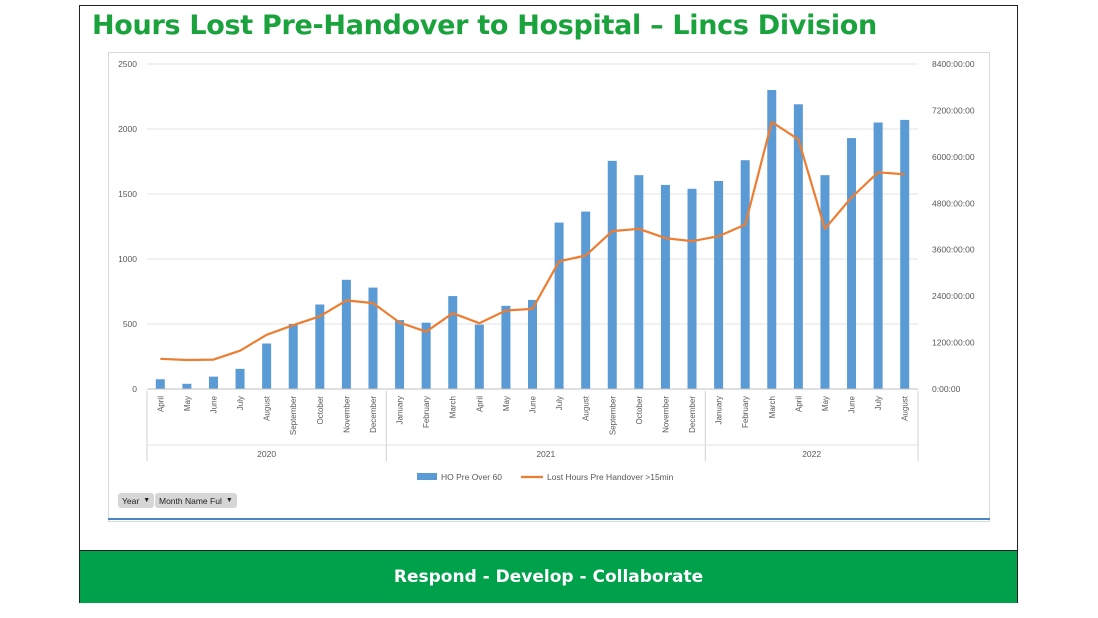 The image size is (1098, 618). What do you see at coordinates (811, 454) in the screenshot?
I see `year-label: 2022` at bounding box center [811, 454].